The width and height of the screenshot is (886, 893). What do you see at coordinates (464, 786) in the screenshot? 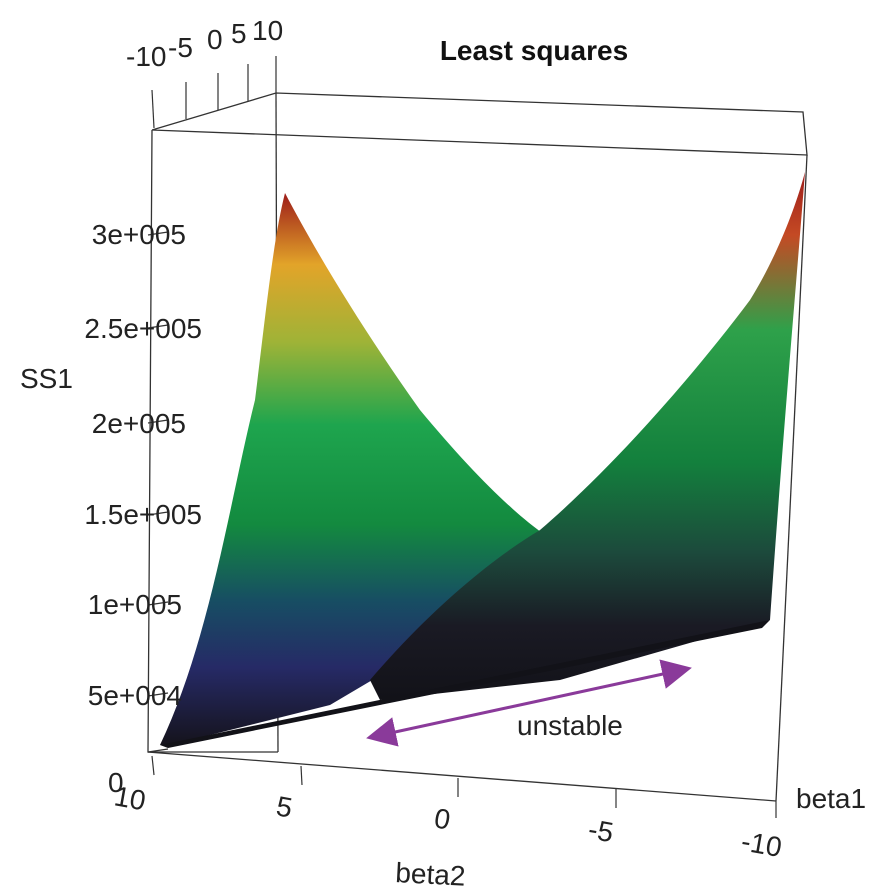
I see `beta2-ticks` at bounding box center [464, 786].